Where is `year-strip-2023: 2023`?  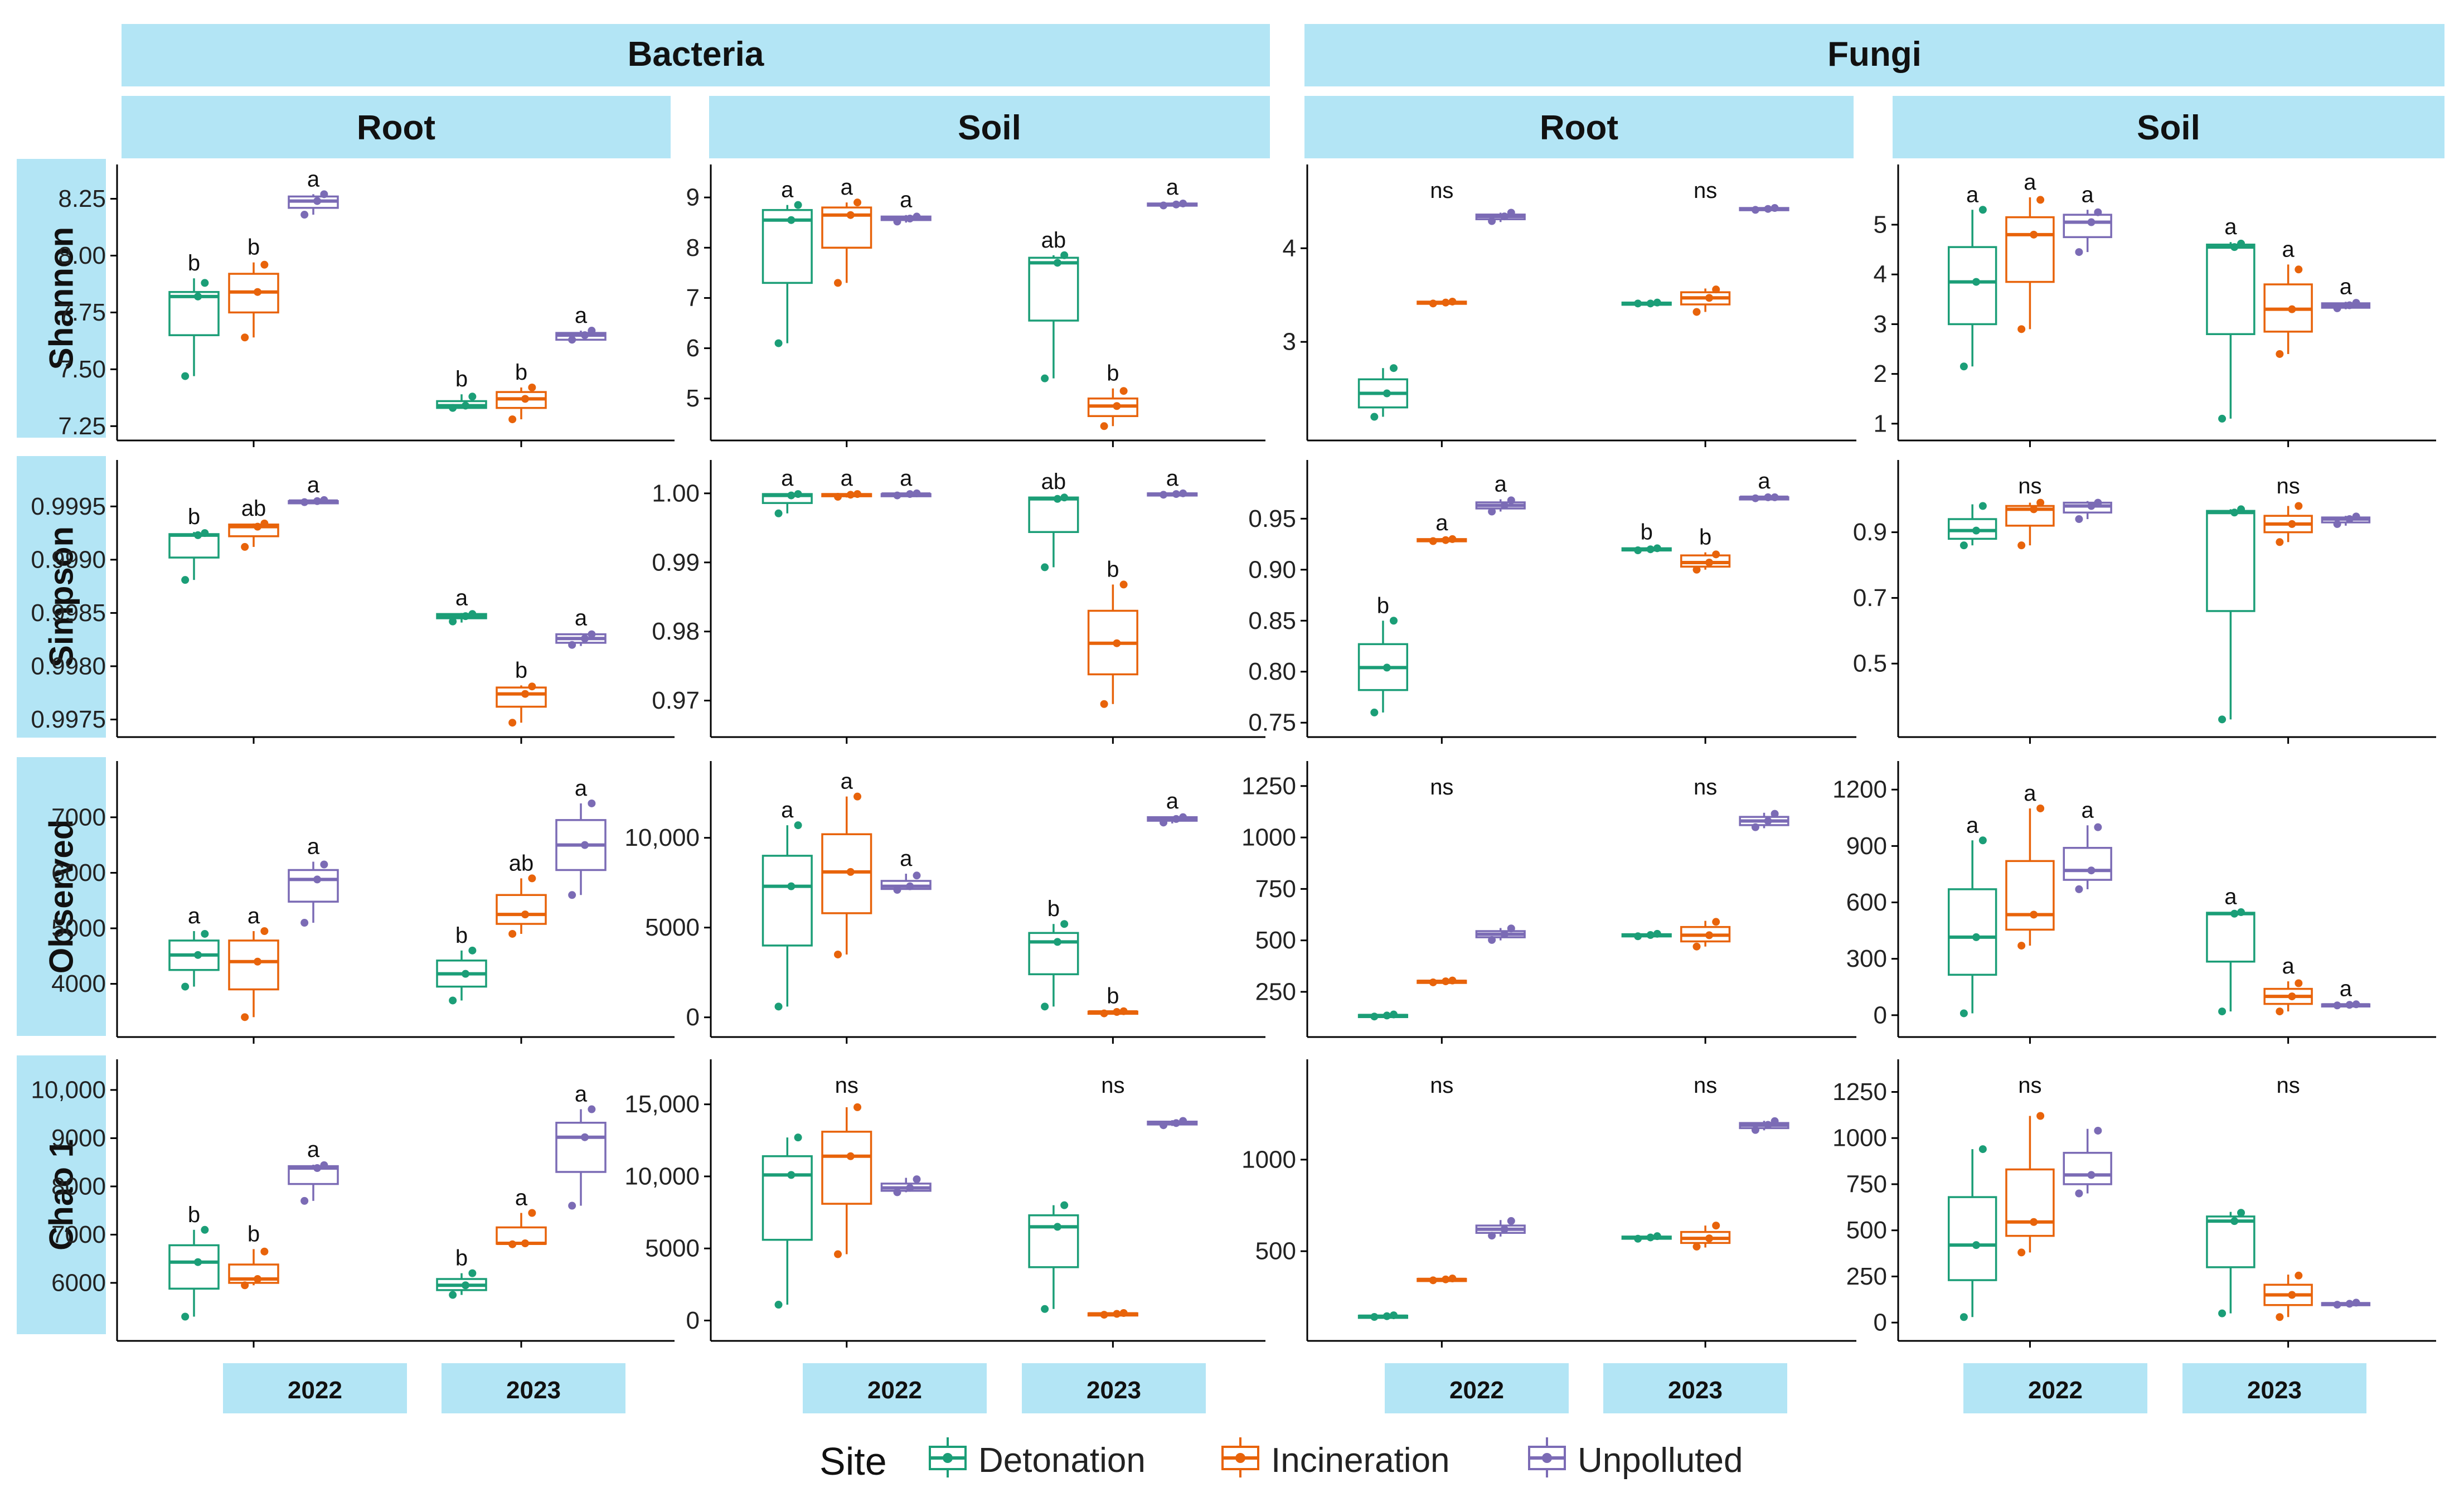 year-strip-2023: 2023 is located at coordinates (1114, 1388).